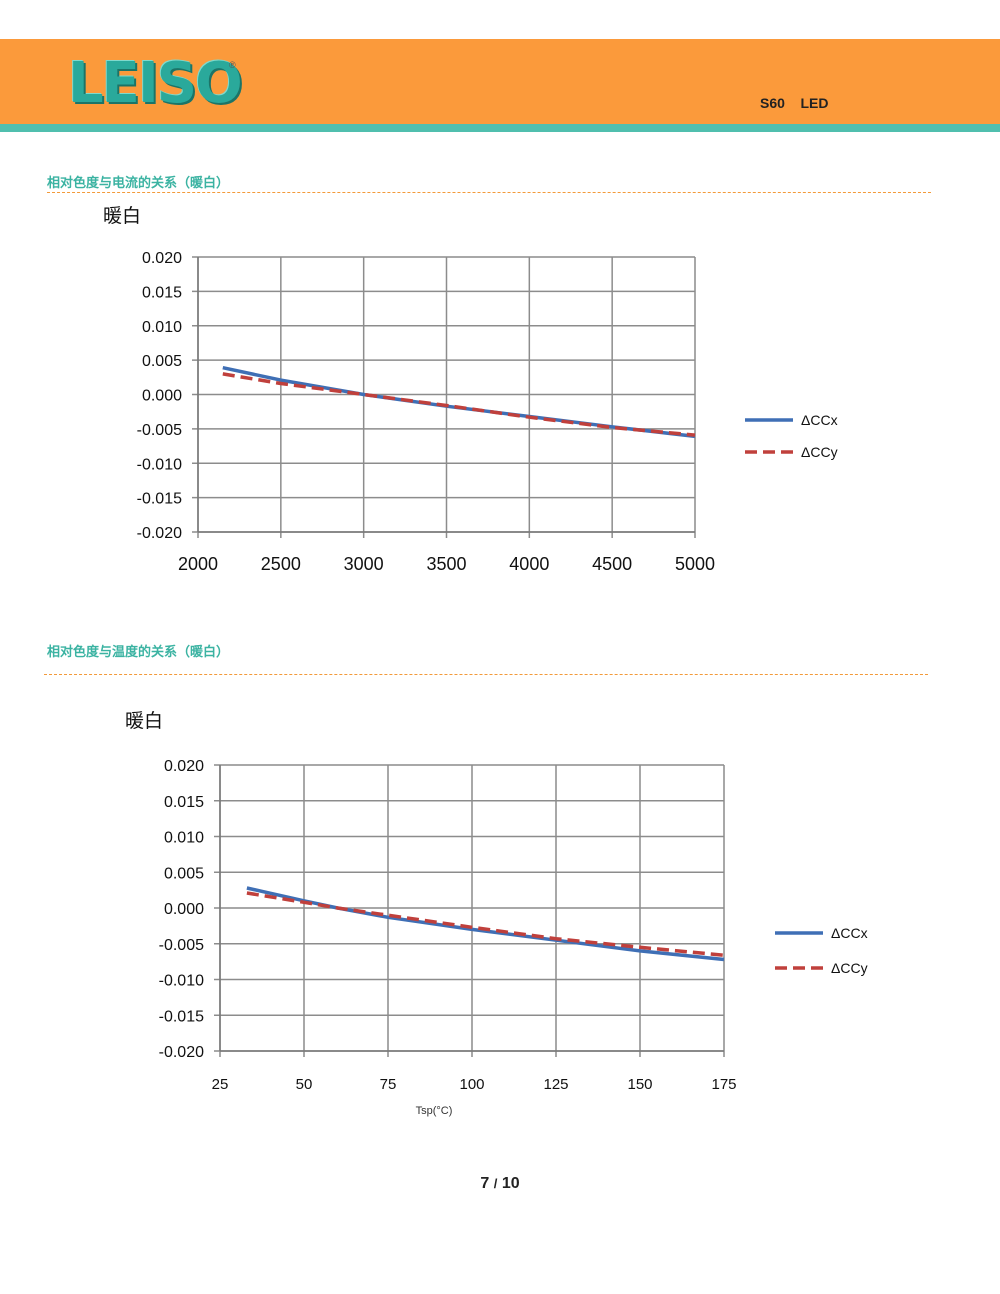  I want to click on page-number: 7 / 10, so click(500, 1184).